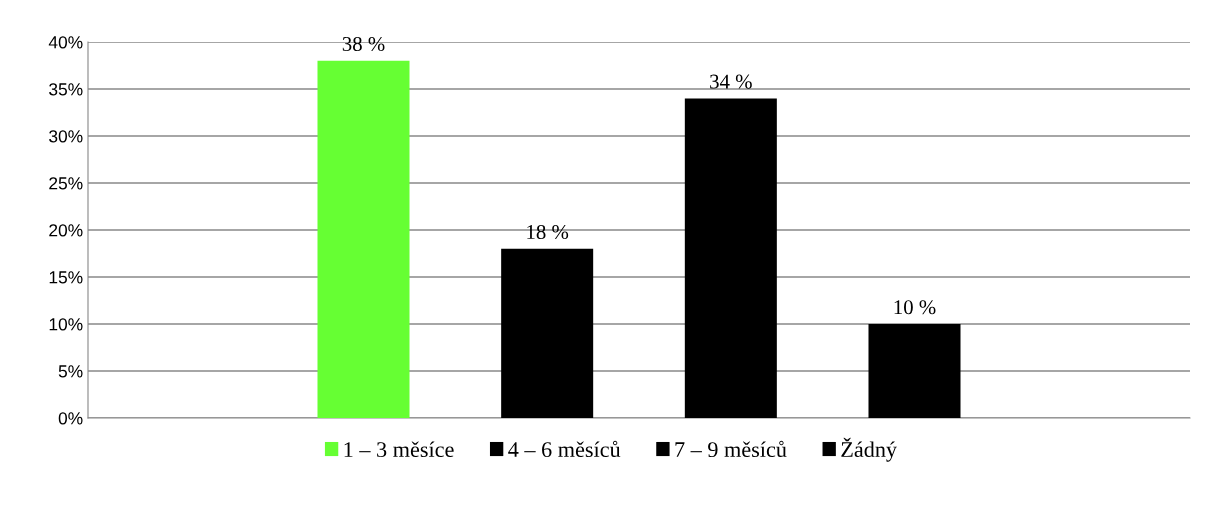 The width and height of the screenshot is (1222, 507). I want to click on legend-label: 1 – 3 měsíce, so click(399, 449).